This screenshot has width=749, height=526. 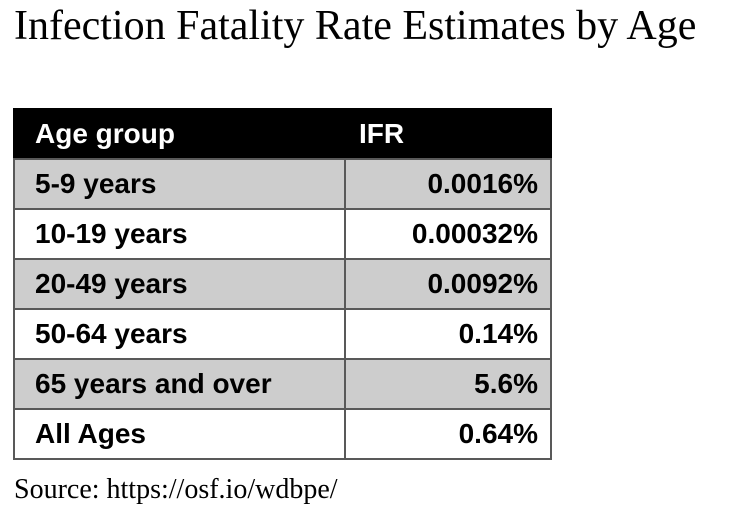 I want to click on ifr-value-cell: 5.6%, so click(x=448, y=384).